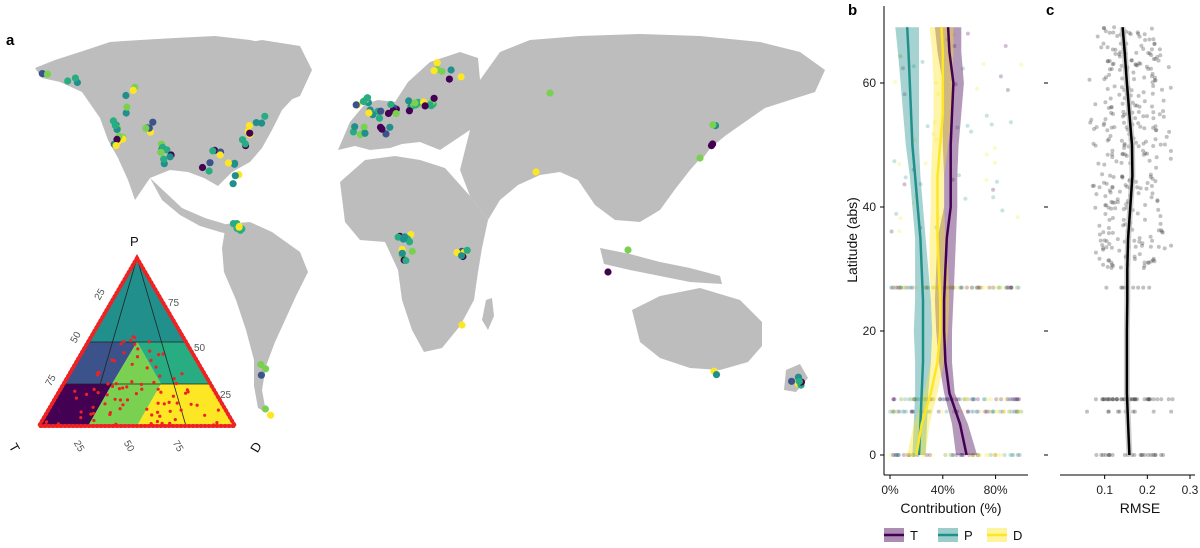 The height and width of the screenshot is (548, 1200). Describe the element at coordinates (270, 72) in the screenshot. I see `greenland-landmass` at that location.